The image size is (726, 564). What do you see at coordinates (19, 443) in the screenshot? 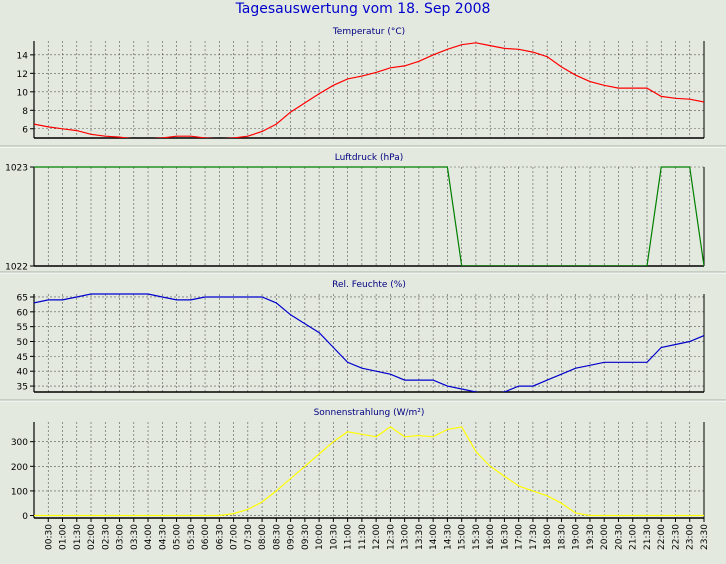
I see `y-tick-label: 300` at bounding box center [19, 443].